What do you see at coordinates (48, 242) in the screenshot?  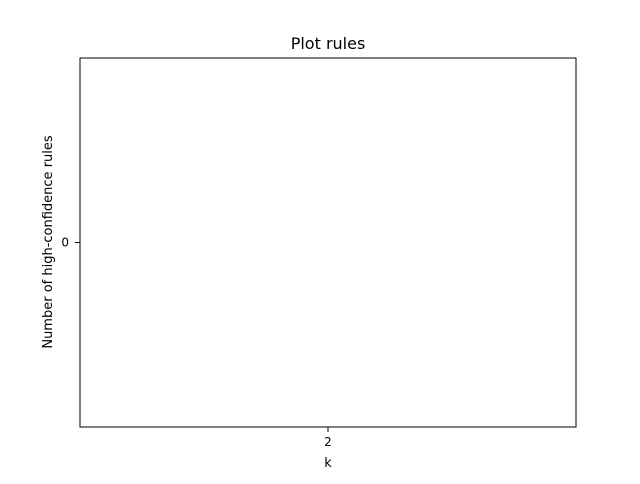 I see `y-axis-label: Number of high-confidence rules` at bounding box center [48, 242].